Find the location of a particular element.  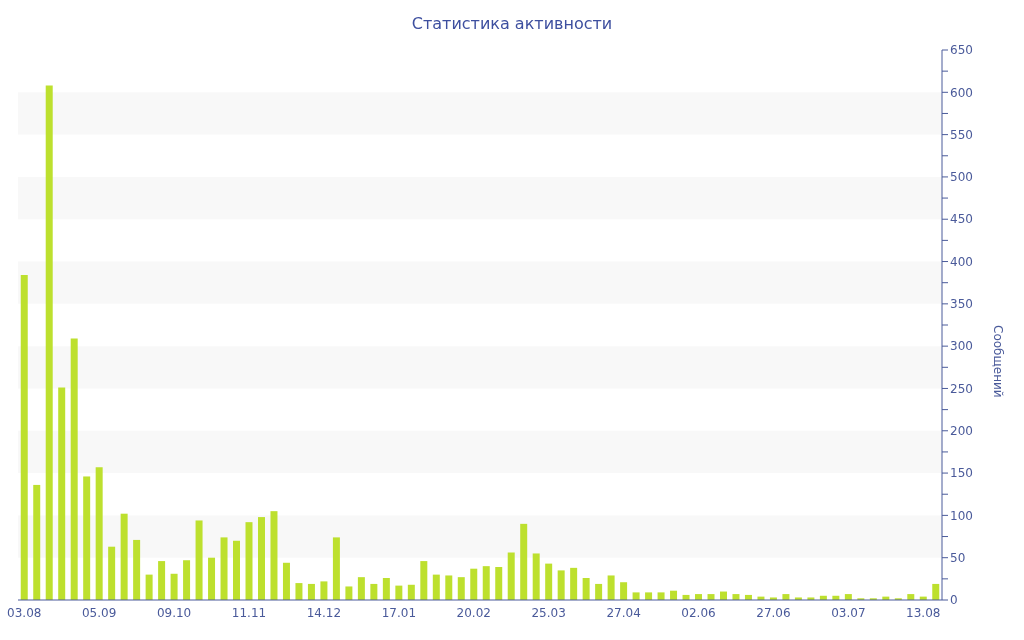

x-tick-label: 09.10 is located at coordinates (174, 612).